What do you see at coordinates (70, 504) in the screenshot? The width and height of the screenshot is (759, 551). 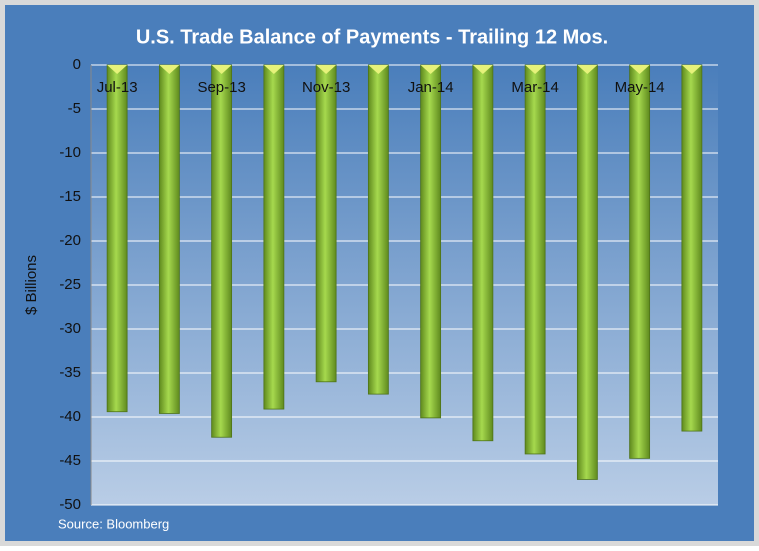 I see `y-tick-label: -50` at bounding box center [70, 504].